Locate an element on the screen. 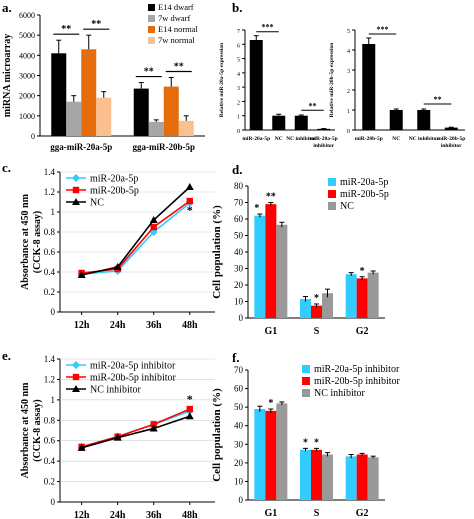 Image resolution: width=474 pixels, height=519 pixels. x-tick-label: inhibitor is located at coordinates (451, 146).